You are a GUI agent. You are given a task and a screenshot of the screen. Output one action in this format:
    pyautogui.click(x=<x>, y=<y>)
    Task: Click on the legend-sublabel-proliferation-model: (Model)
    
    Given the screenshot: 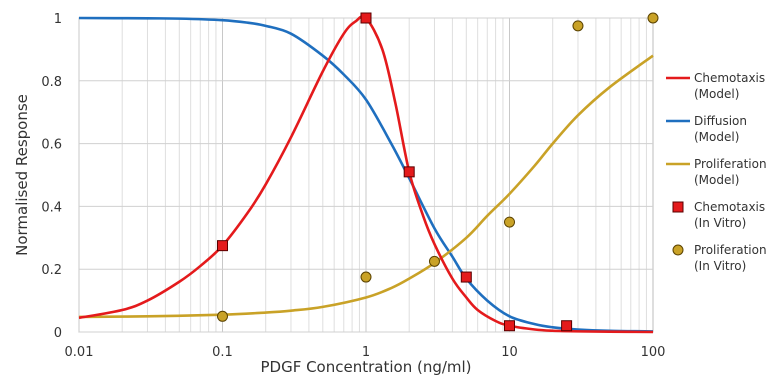 What is the action you would take?
    pyautogui.click(x=716, y=180)
    